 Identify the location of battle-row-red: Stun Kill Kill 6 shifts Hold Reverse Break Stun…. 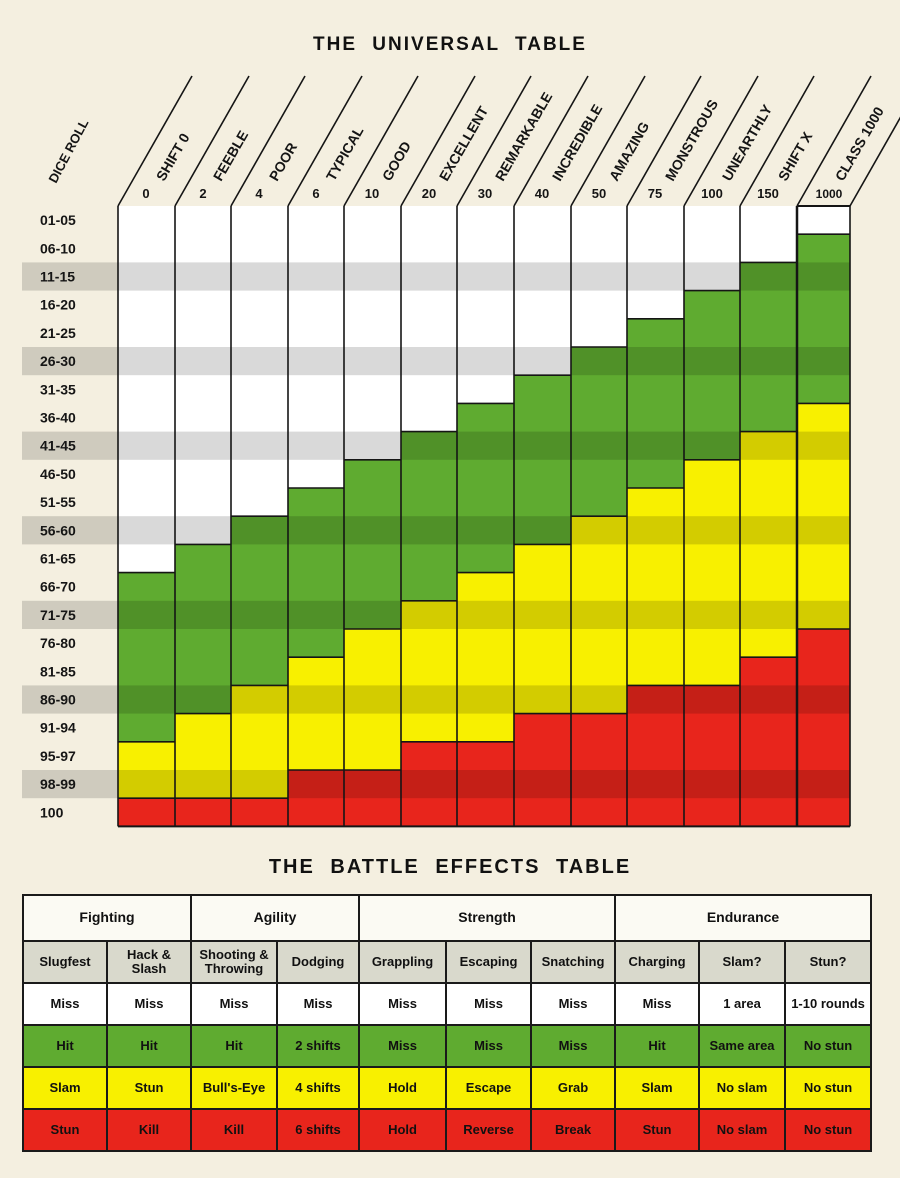
(447, 1130).